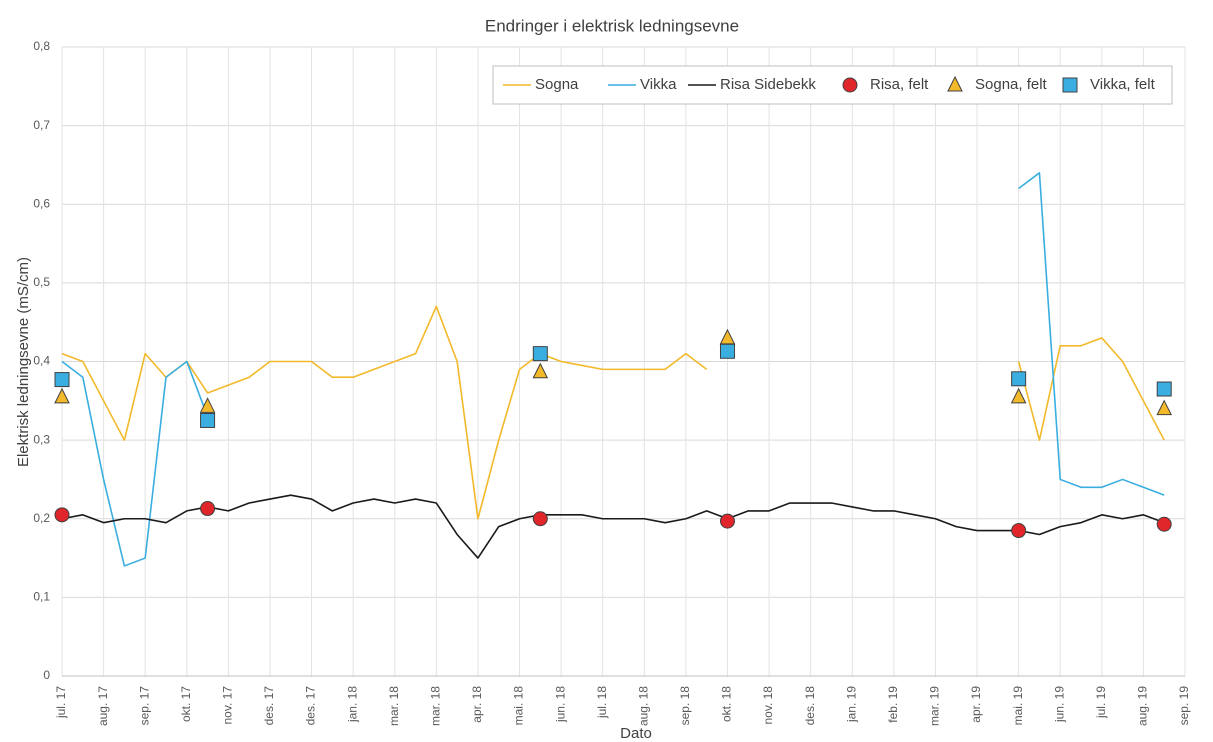  Describe the element at coordinates (976, 704) in the screenshot. I see `x-tick-label: apr. 19` at that location.